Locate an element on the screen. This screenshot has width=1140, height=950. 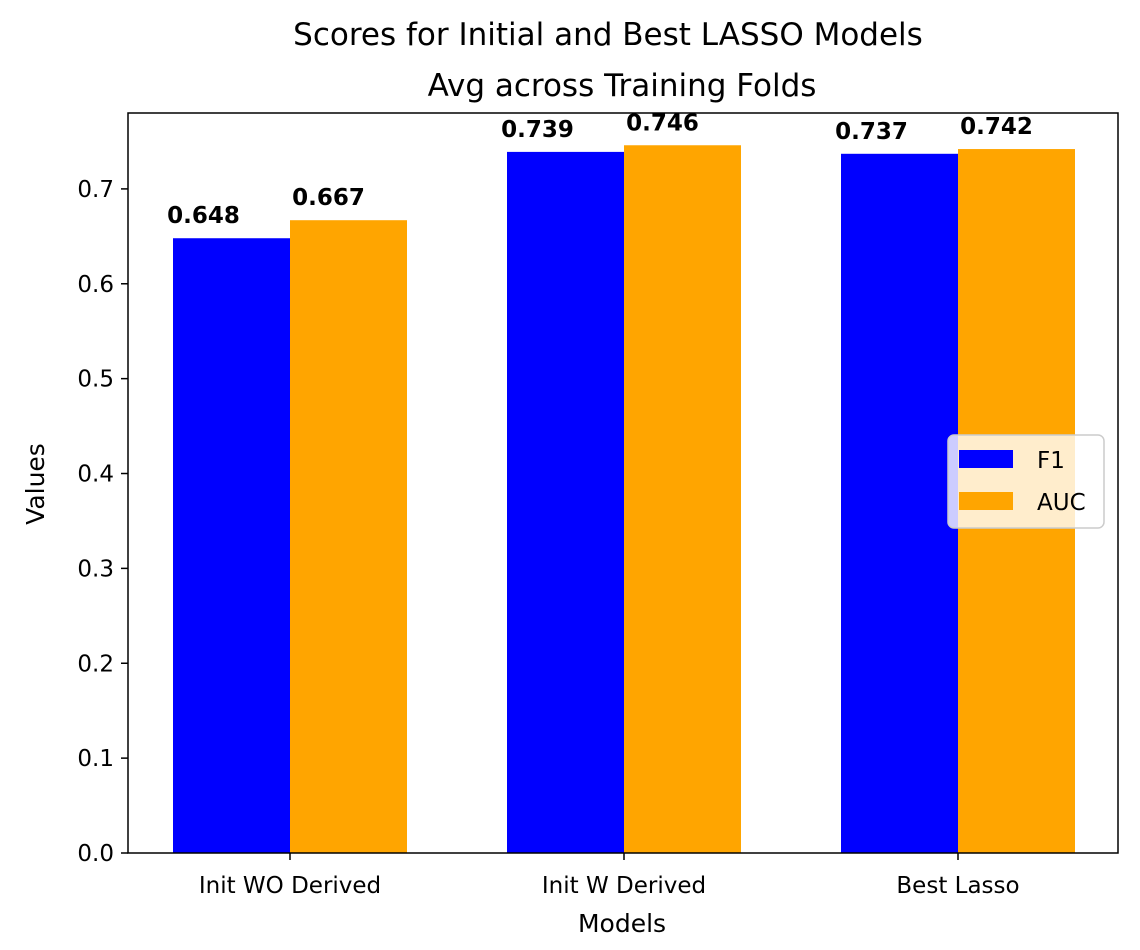
data-label-auc-2: 0.742 is located at coordinates (996, 127).